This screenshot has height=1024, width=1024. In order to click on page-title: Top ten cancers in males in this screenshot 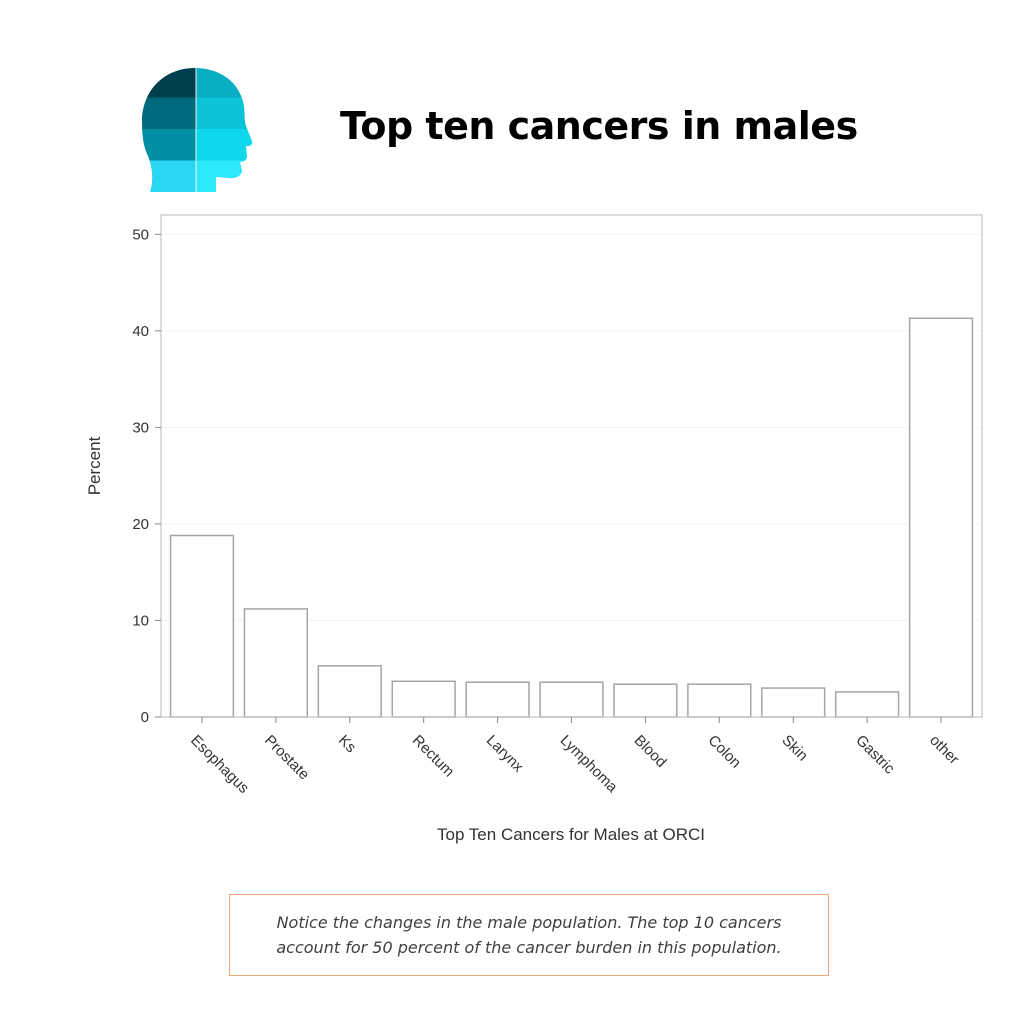, I will do `click(599, 126)`.